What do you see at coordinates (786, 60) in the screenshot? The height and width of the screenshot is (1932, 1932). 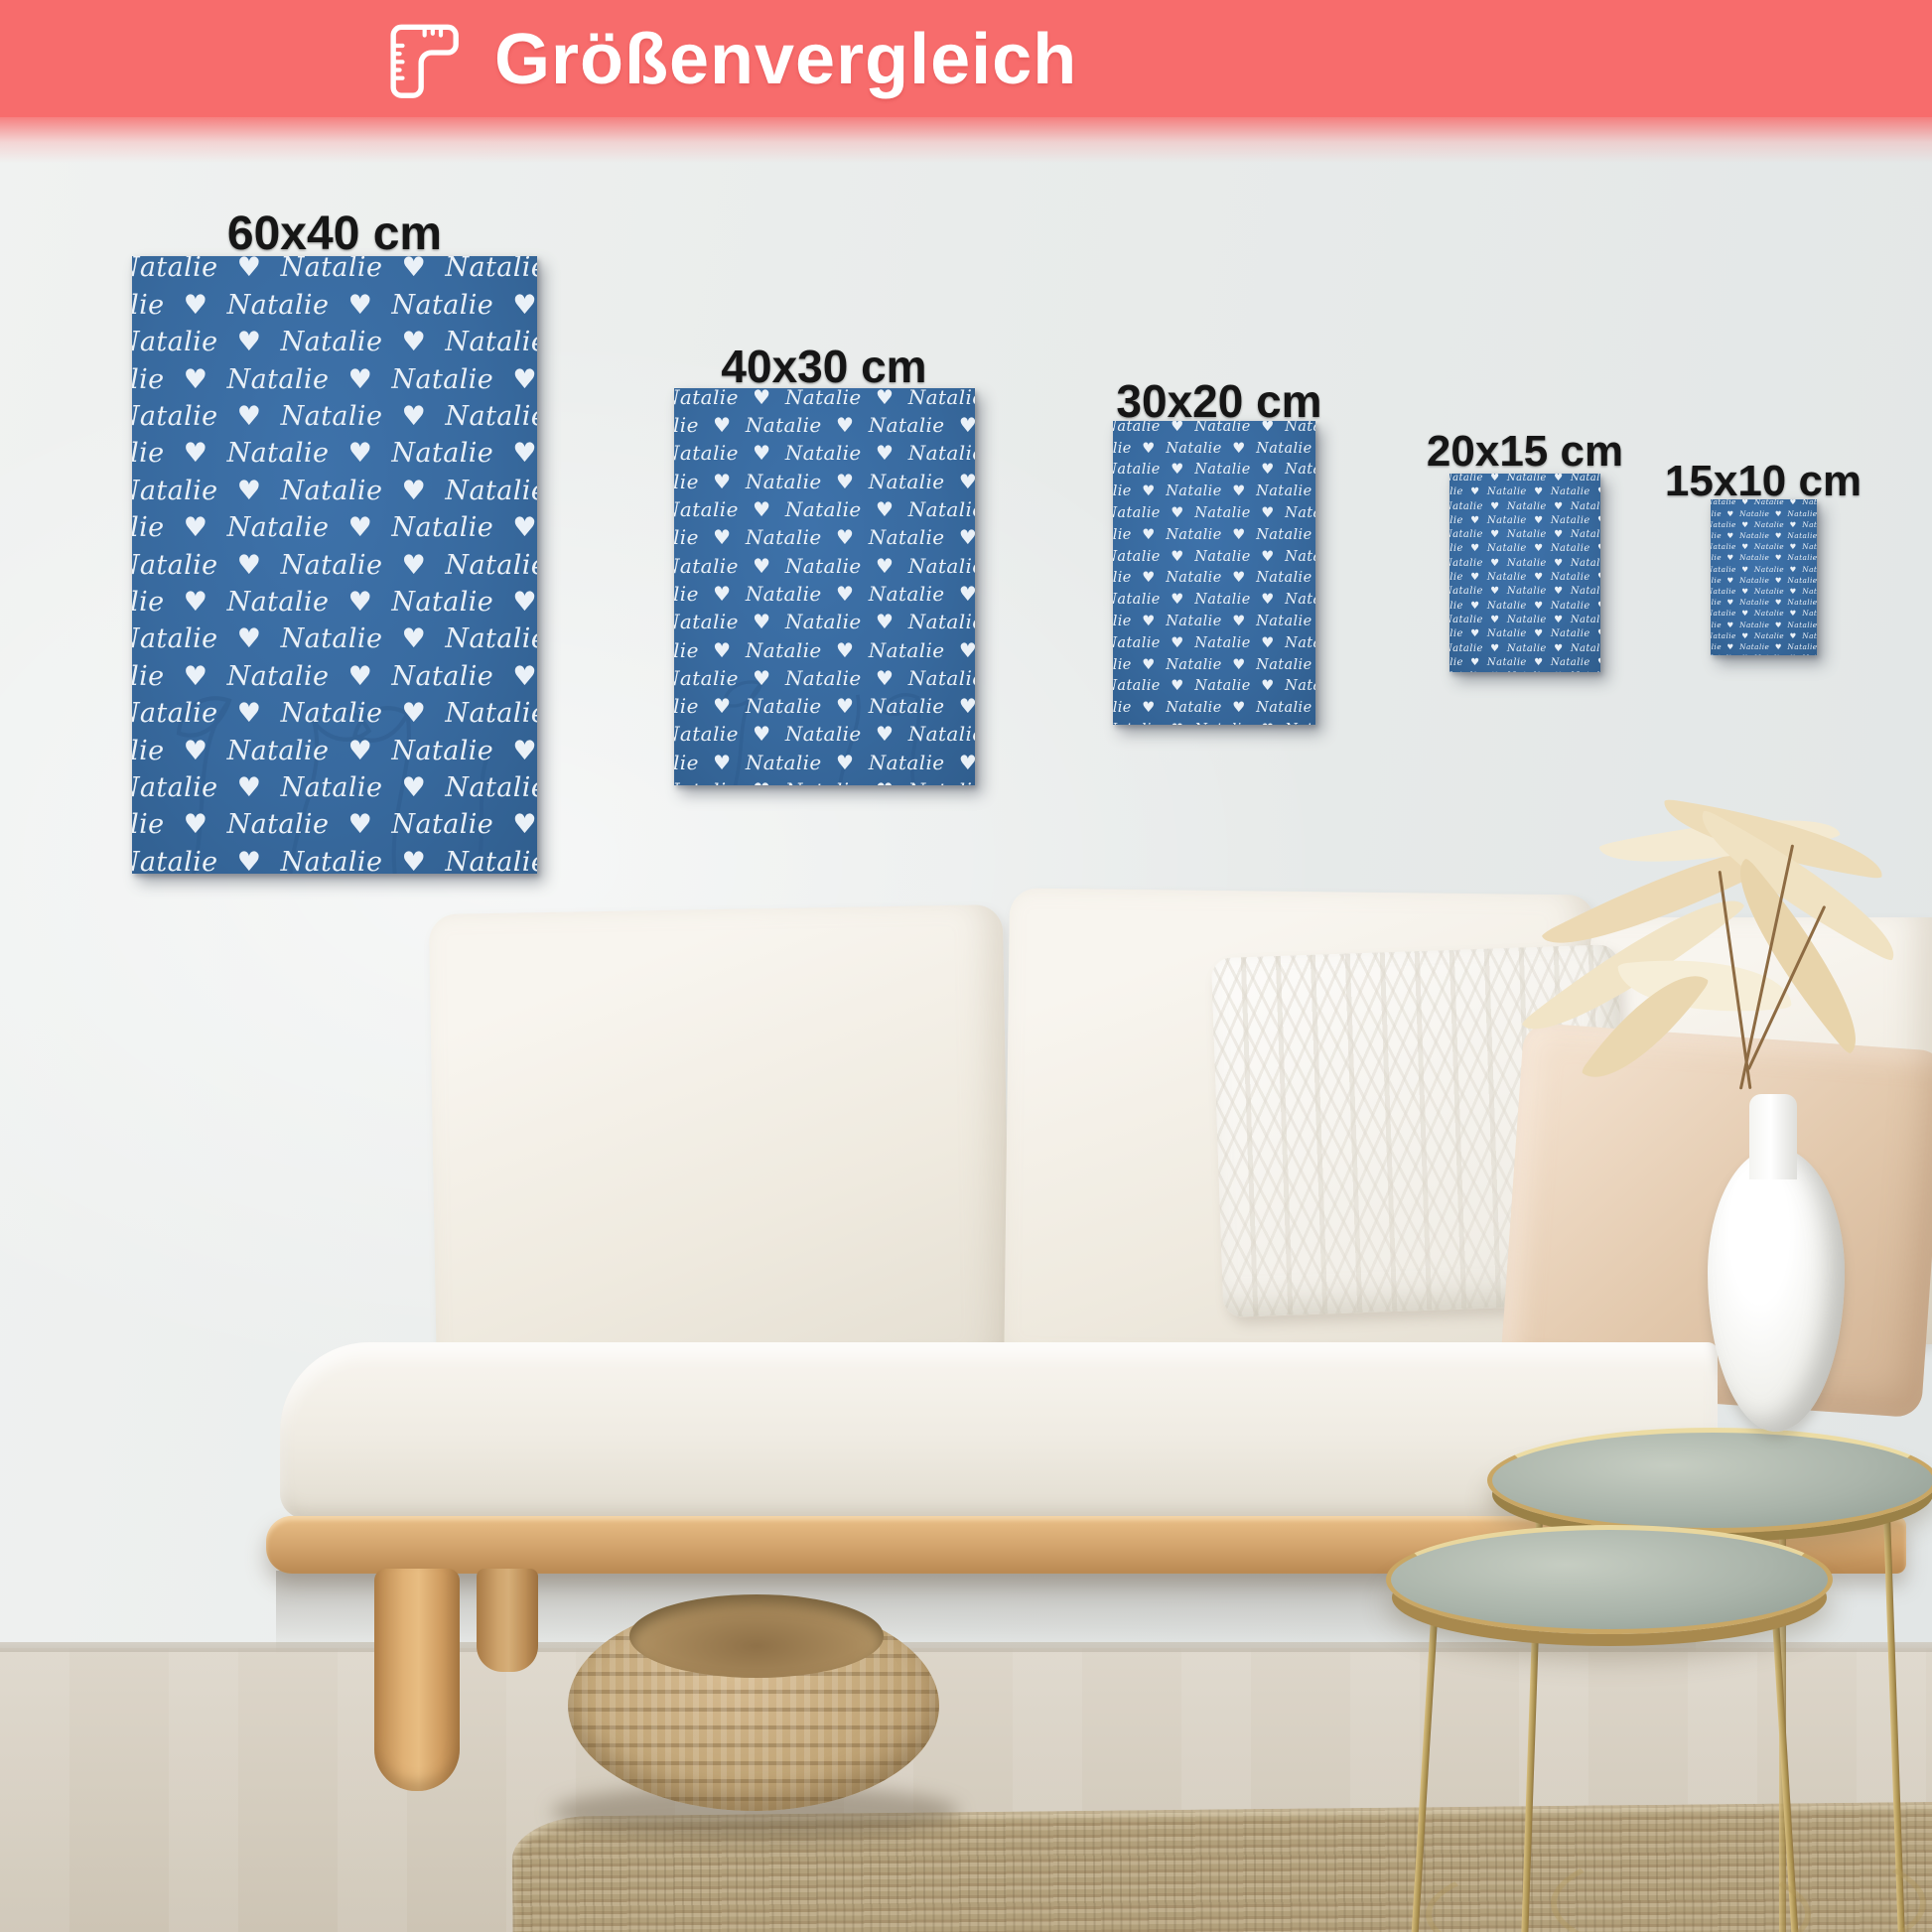 I see `page-title: Größenvergleich` at bounding box center [786, 60].